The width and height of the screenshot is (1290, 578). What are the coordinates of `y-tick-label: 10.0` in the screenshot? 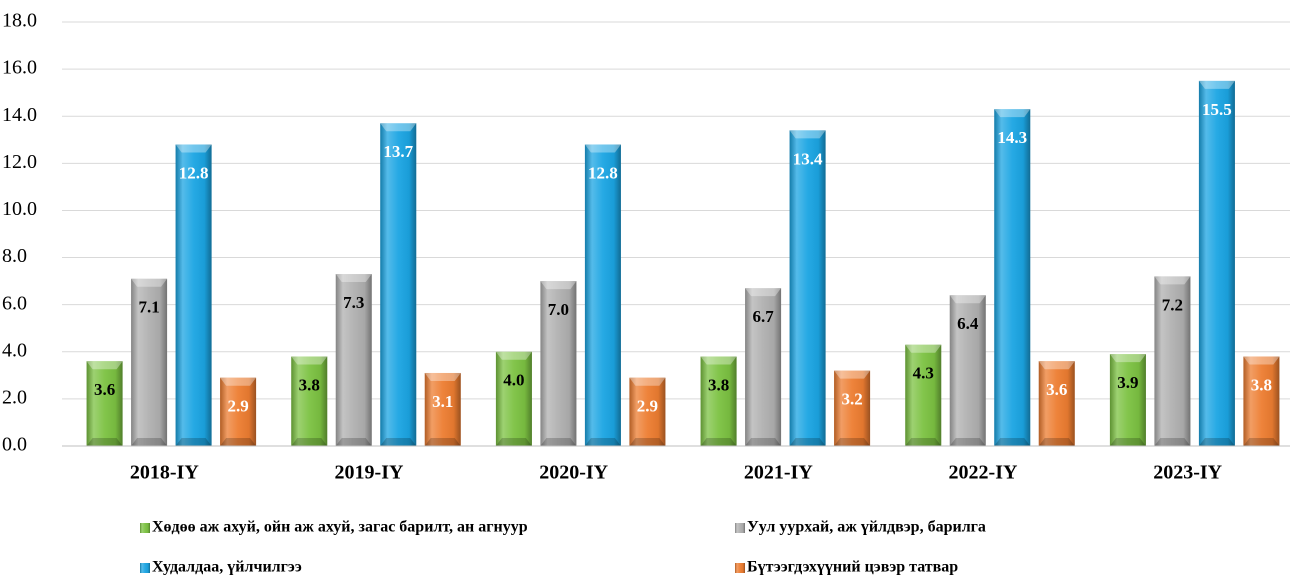 It's located at (19, 209).